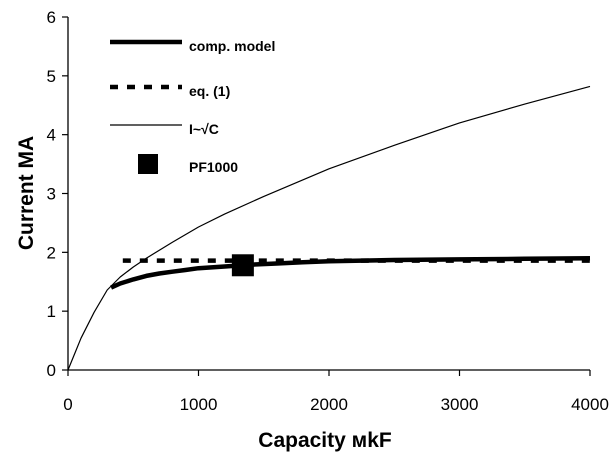 The width and height of the screenshot is (612, 469). I want to click on y-axis-title: Current MA, so click(26, 193).